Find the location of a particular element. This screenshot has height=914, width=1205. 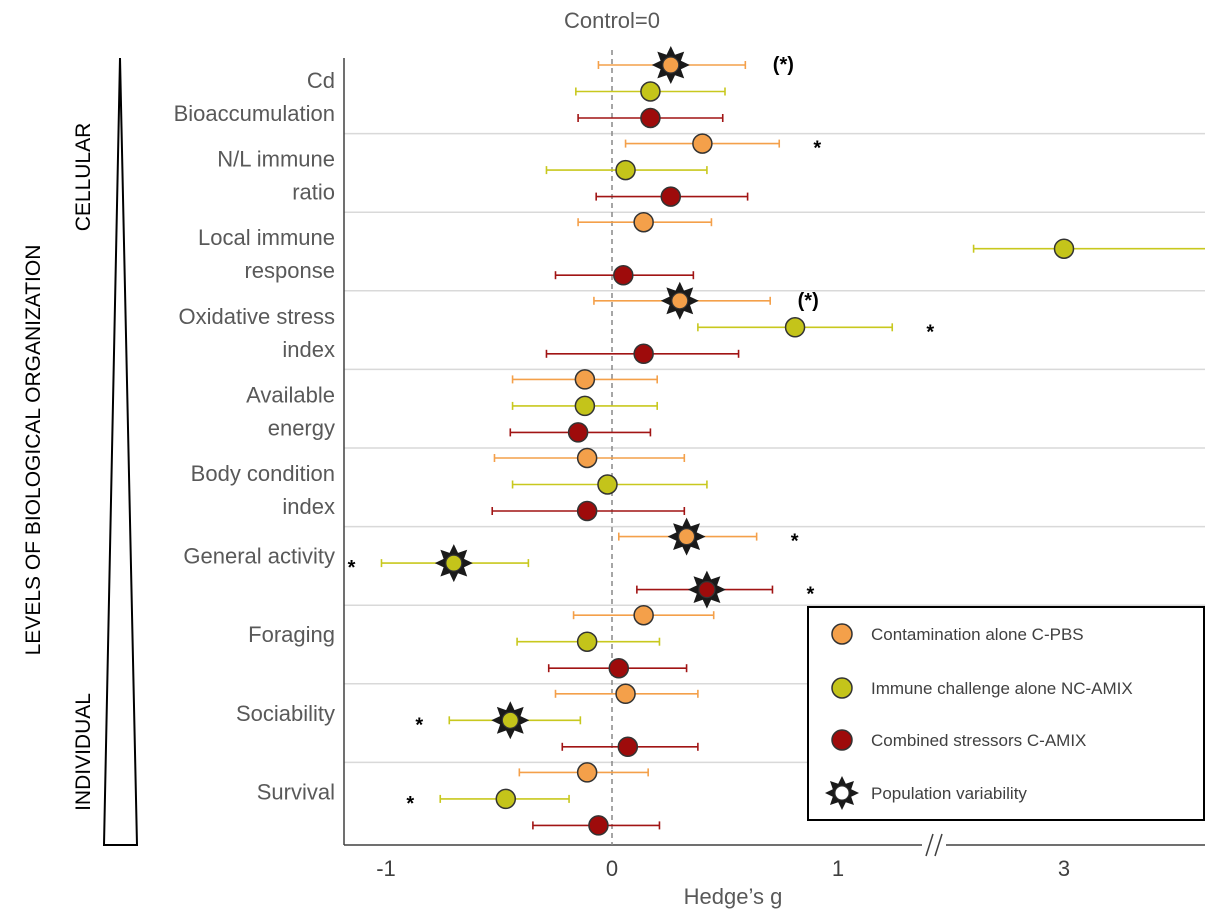

category-label: ratio is located at coordinates (313, 192).